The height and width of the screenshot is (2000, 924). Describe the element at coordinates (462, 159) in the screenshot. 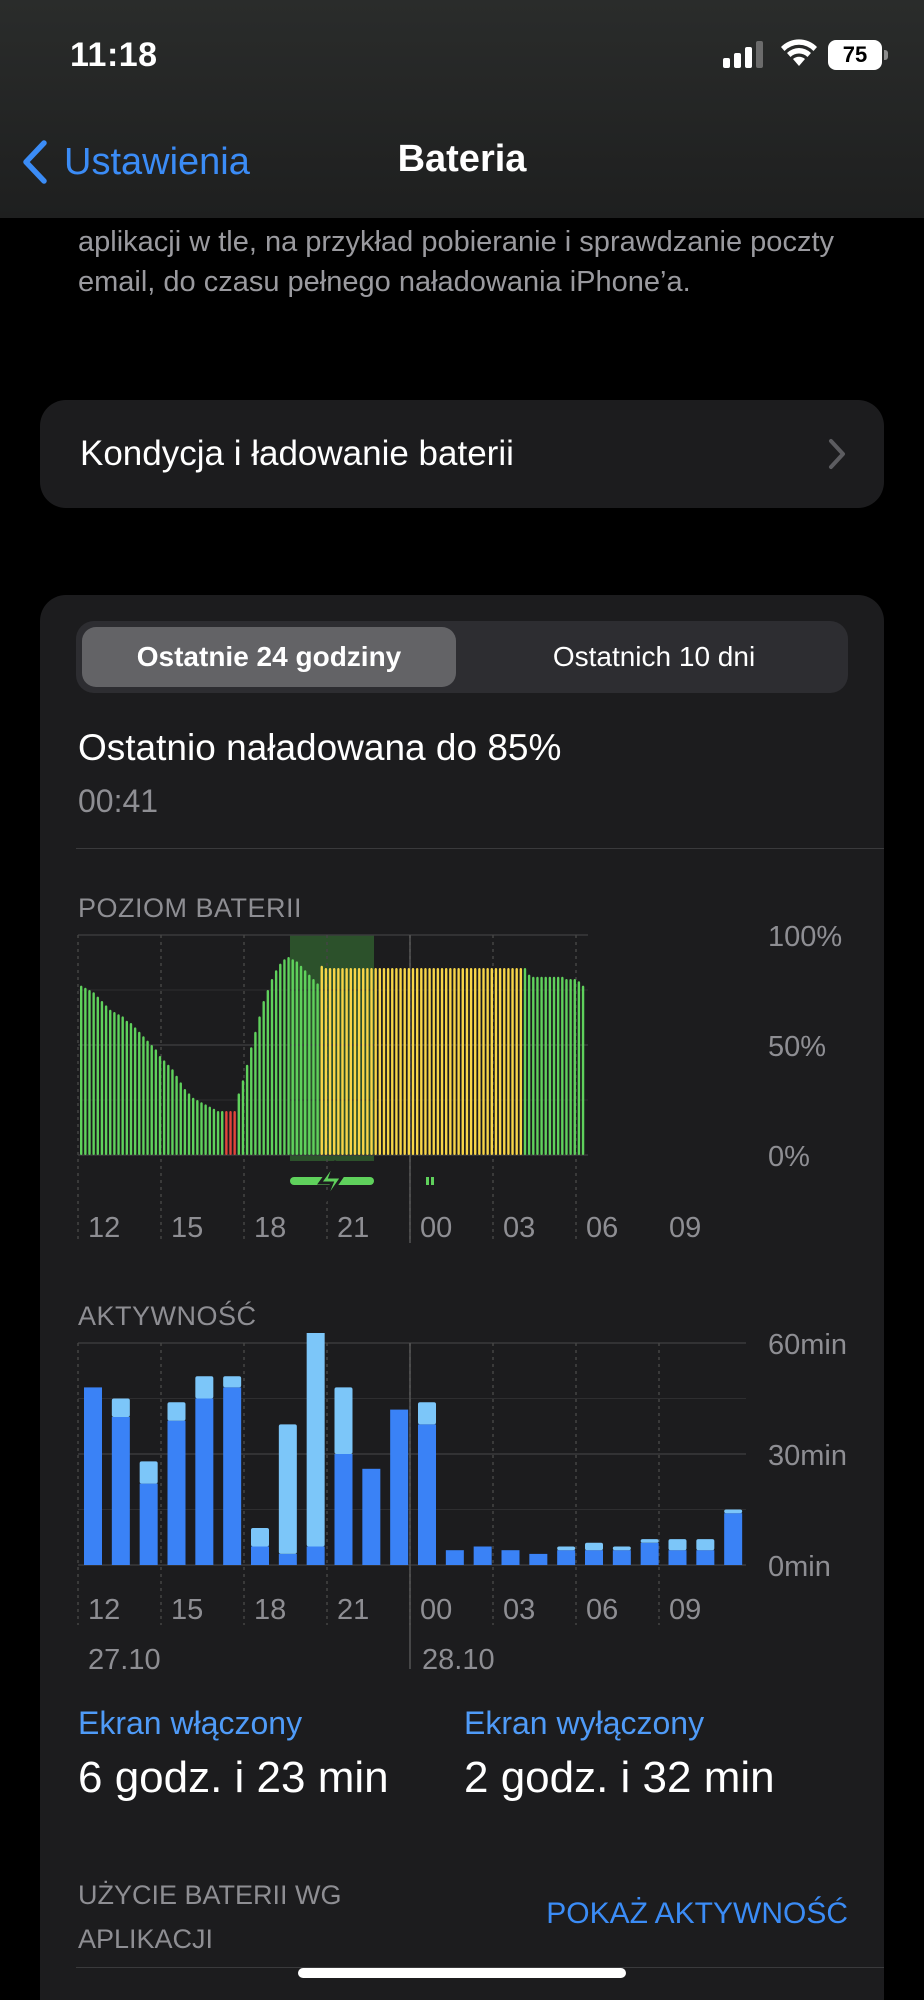

I see `page-title: Bateria` at that location.